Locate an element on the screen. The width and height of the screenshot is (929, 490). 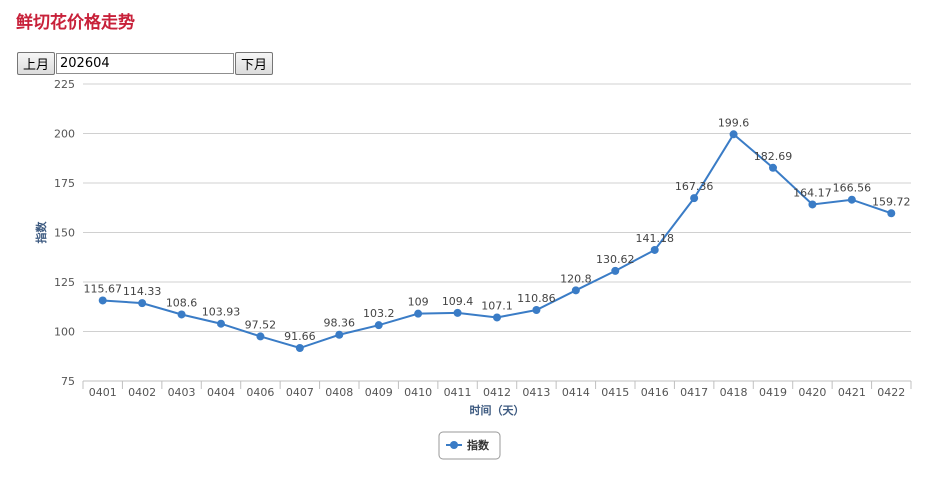
x-tick-label: 0401 is located at coordinates (103, 392).